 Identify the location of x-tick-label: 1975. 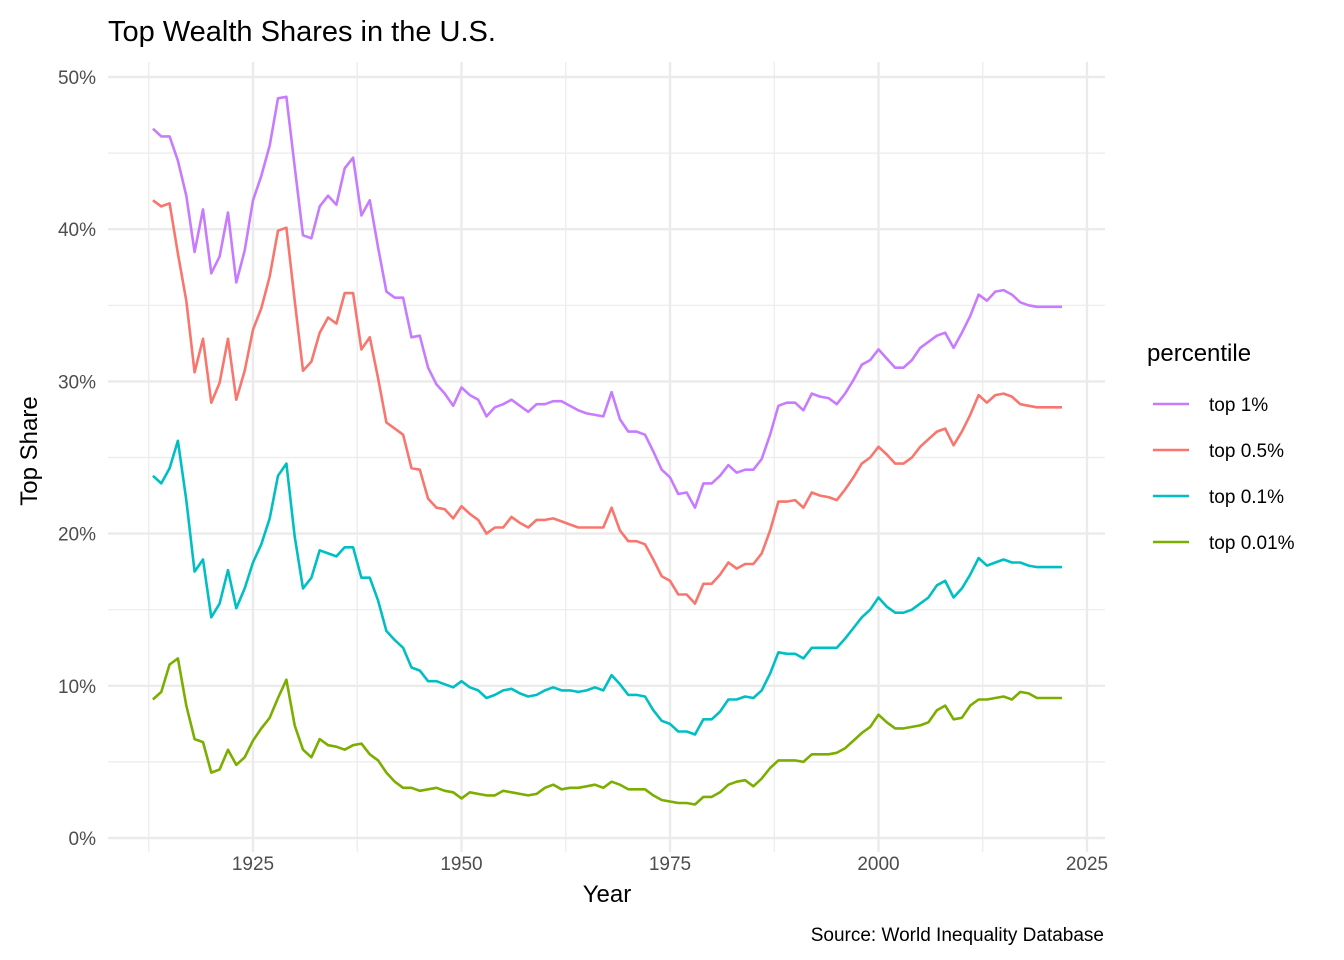
(670, 864).